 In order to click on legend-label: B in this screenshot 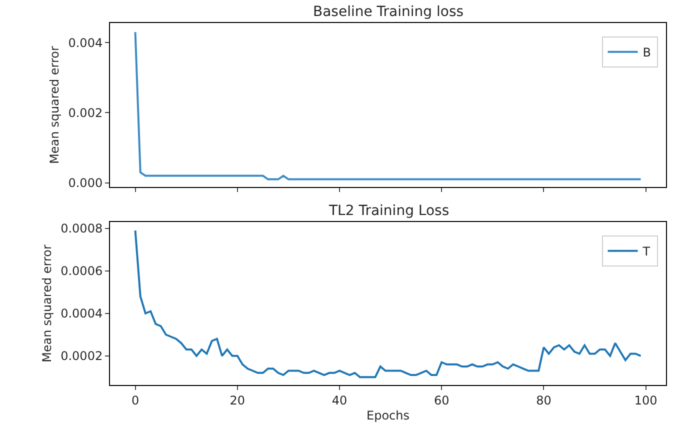, I will do `click(646, 53)`.